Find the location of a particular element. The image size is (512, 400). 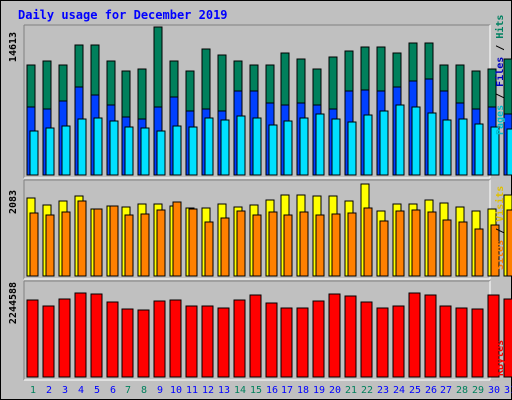

x-tick-label: 29 is located at coordinates (478, 390).